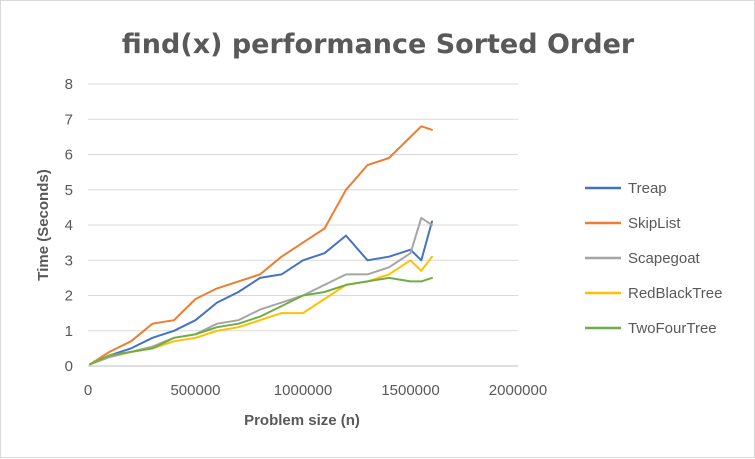 The image size is (755, 459). Describe the element at coordinates (69, 119) in the screenshot. I see `y-tick-label: 7` at that location.